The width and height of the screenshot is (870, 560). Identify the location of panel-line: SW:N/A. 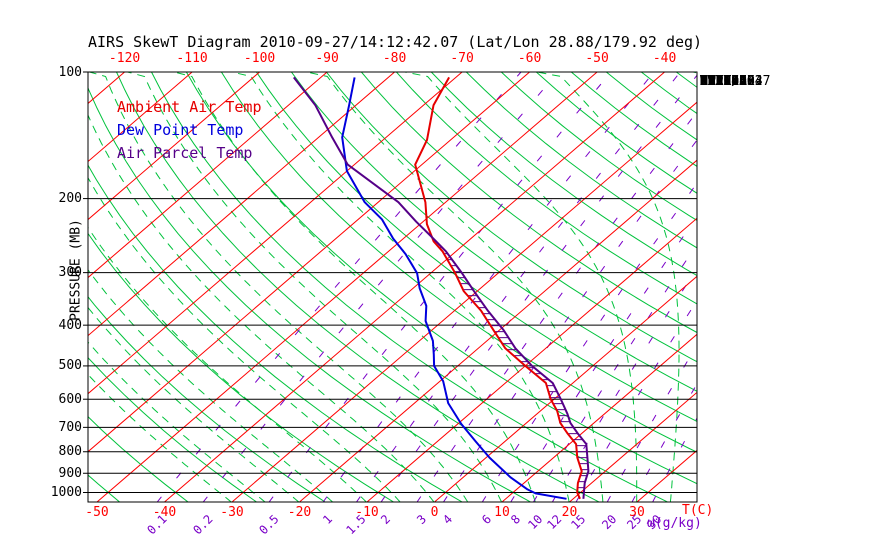
(723, 81).